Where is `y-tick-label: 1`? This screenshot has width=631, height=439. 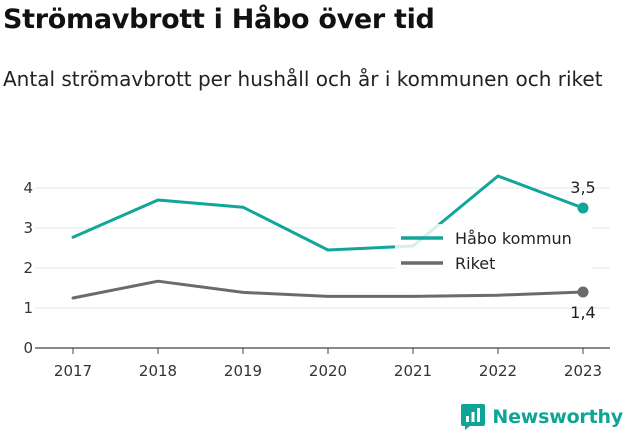
y-tick-label: 1 is located at coordinates (28, 308).